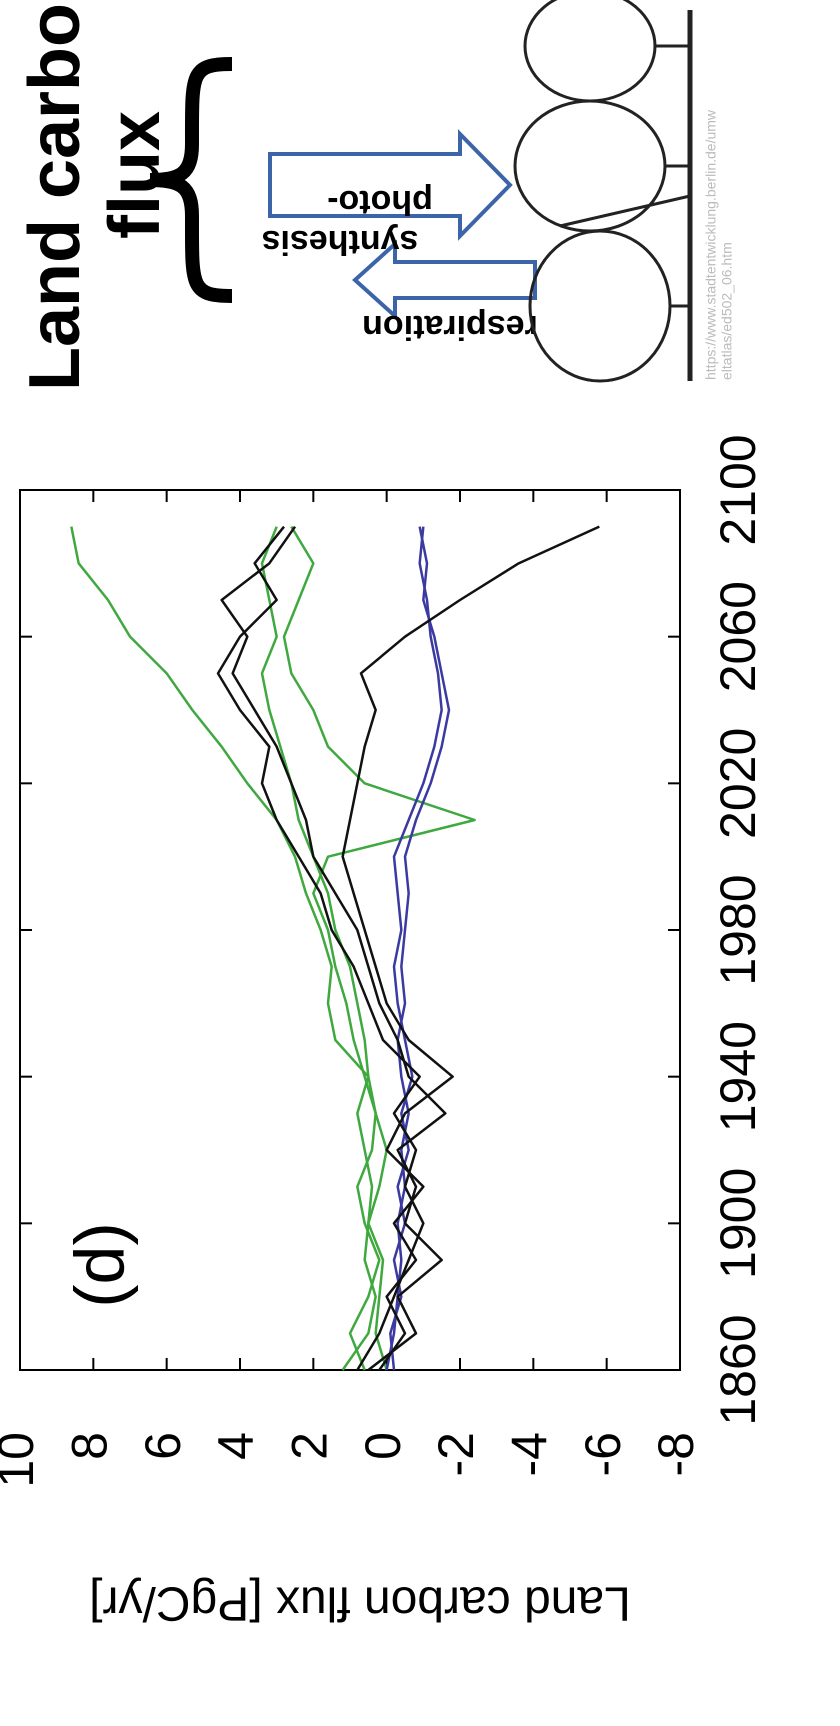  What do you see at coordinates (99, 1265) in the screenshot?
I see `panel-label: (d)` at bounding box center [99, 1265].